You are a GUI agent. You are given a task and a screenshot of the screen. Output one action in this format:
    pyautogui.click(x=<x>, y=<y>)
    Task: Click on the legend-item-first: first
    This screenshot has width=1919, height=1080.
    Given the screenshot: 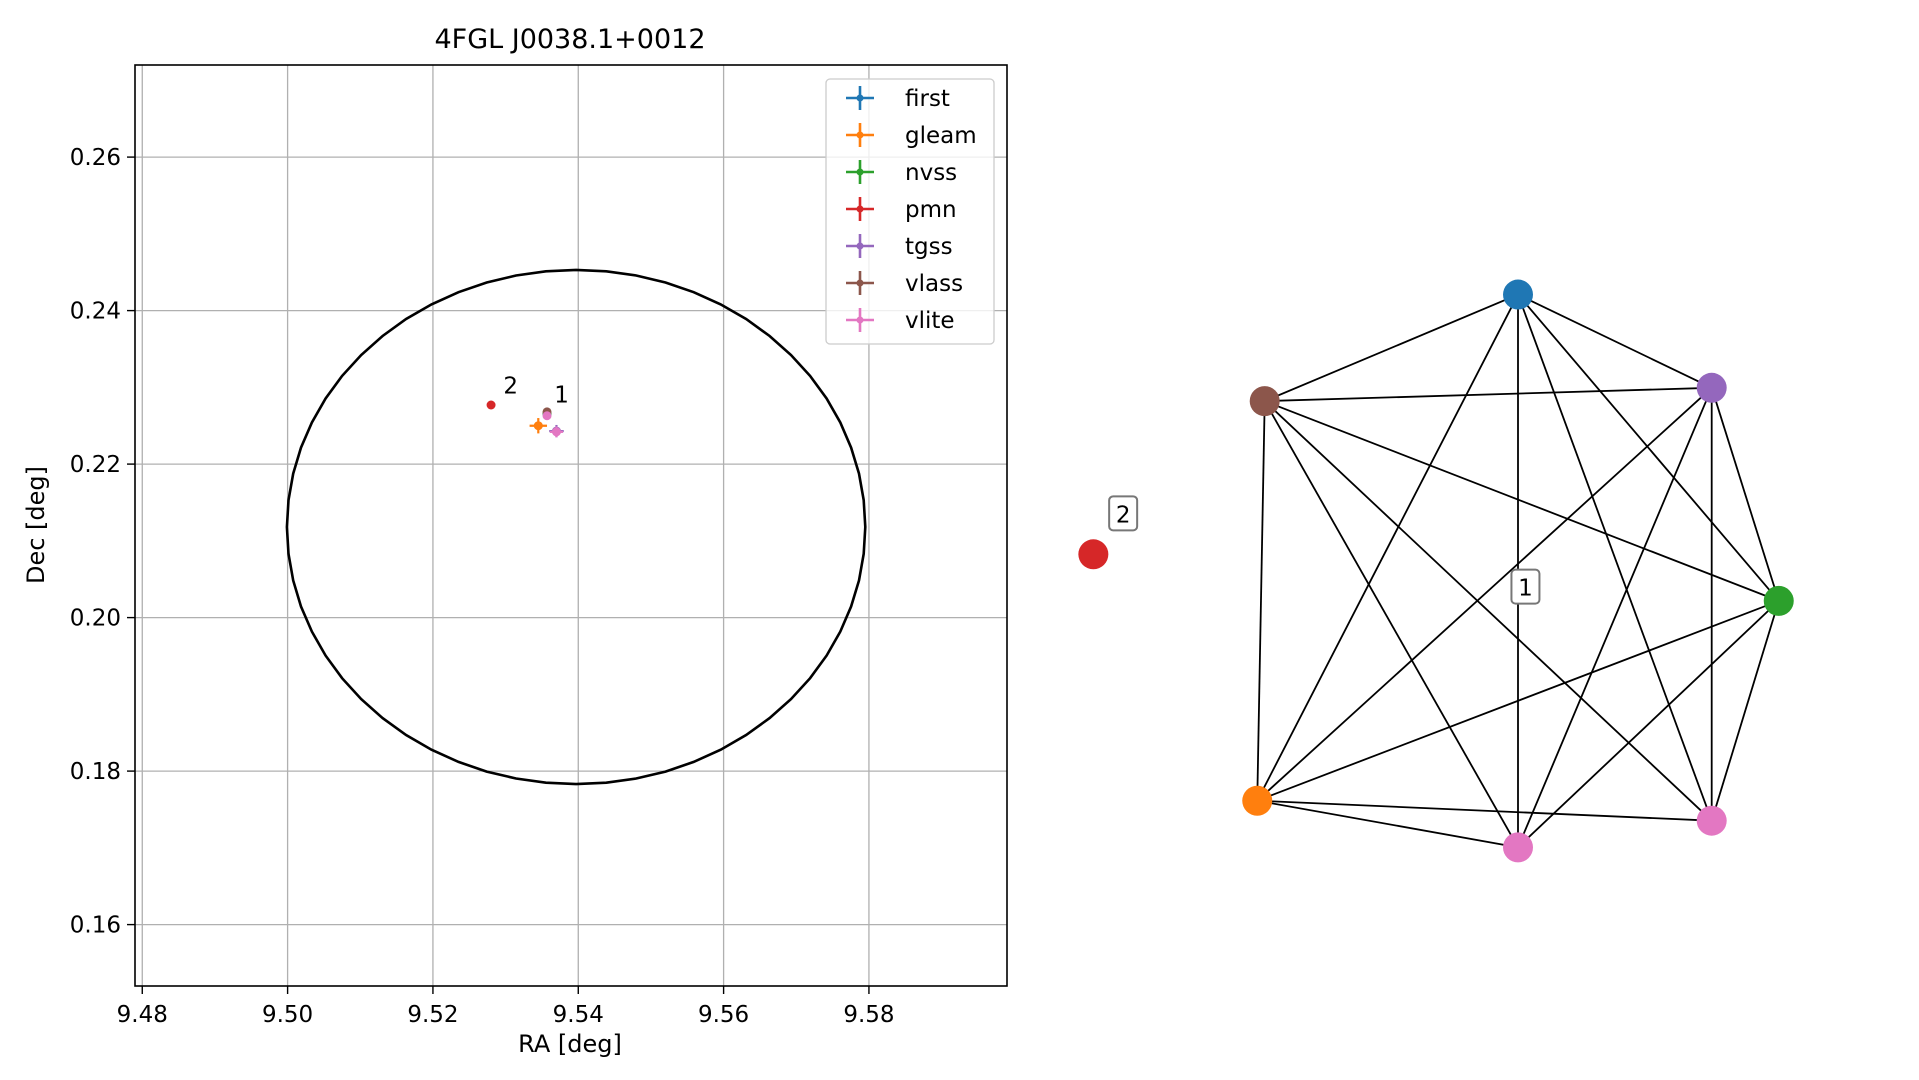 What is the action you would take?
    pyautogui.click(x=898, y=99)
    